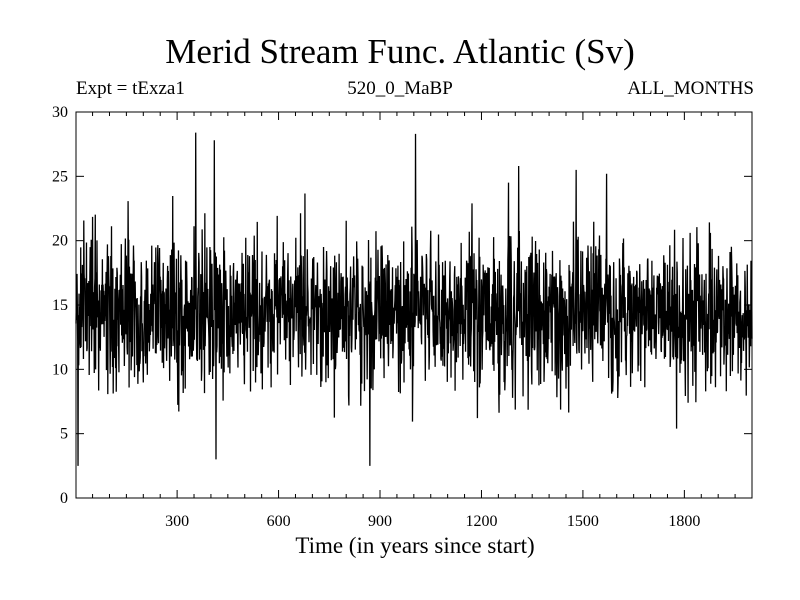  Describe the element at coordinates (177, 521) in the screenshot. I see `x-tick-label: 300` at that location.